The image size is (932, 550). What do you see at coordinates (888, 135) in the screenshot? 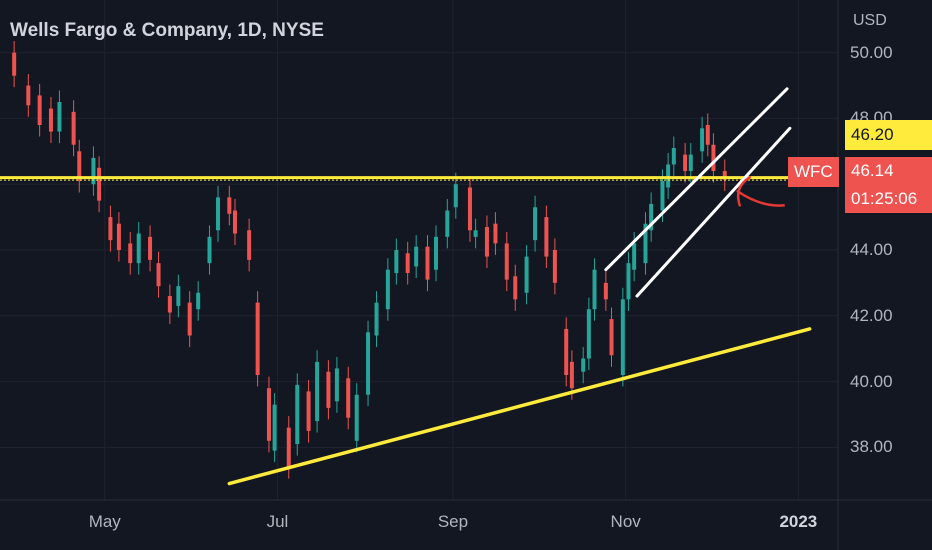
I see `price-level-badge: 46.20` at bounding box center [888, 135].